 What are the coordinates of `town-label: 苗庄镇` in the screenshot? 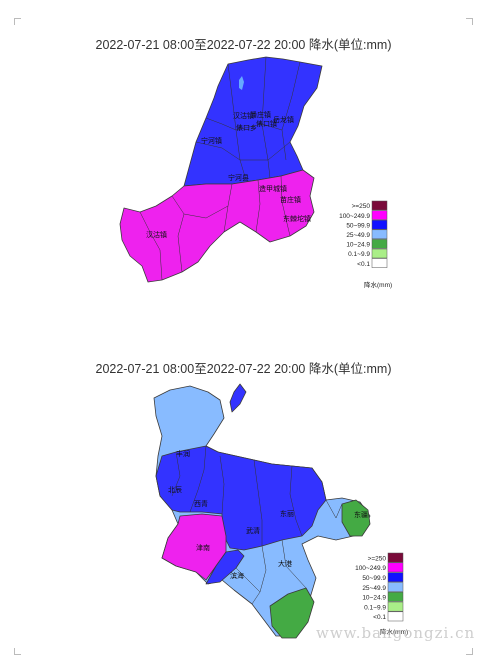 It's located at (290, 199).